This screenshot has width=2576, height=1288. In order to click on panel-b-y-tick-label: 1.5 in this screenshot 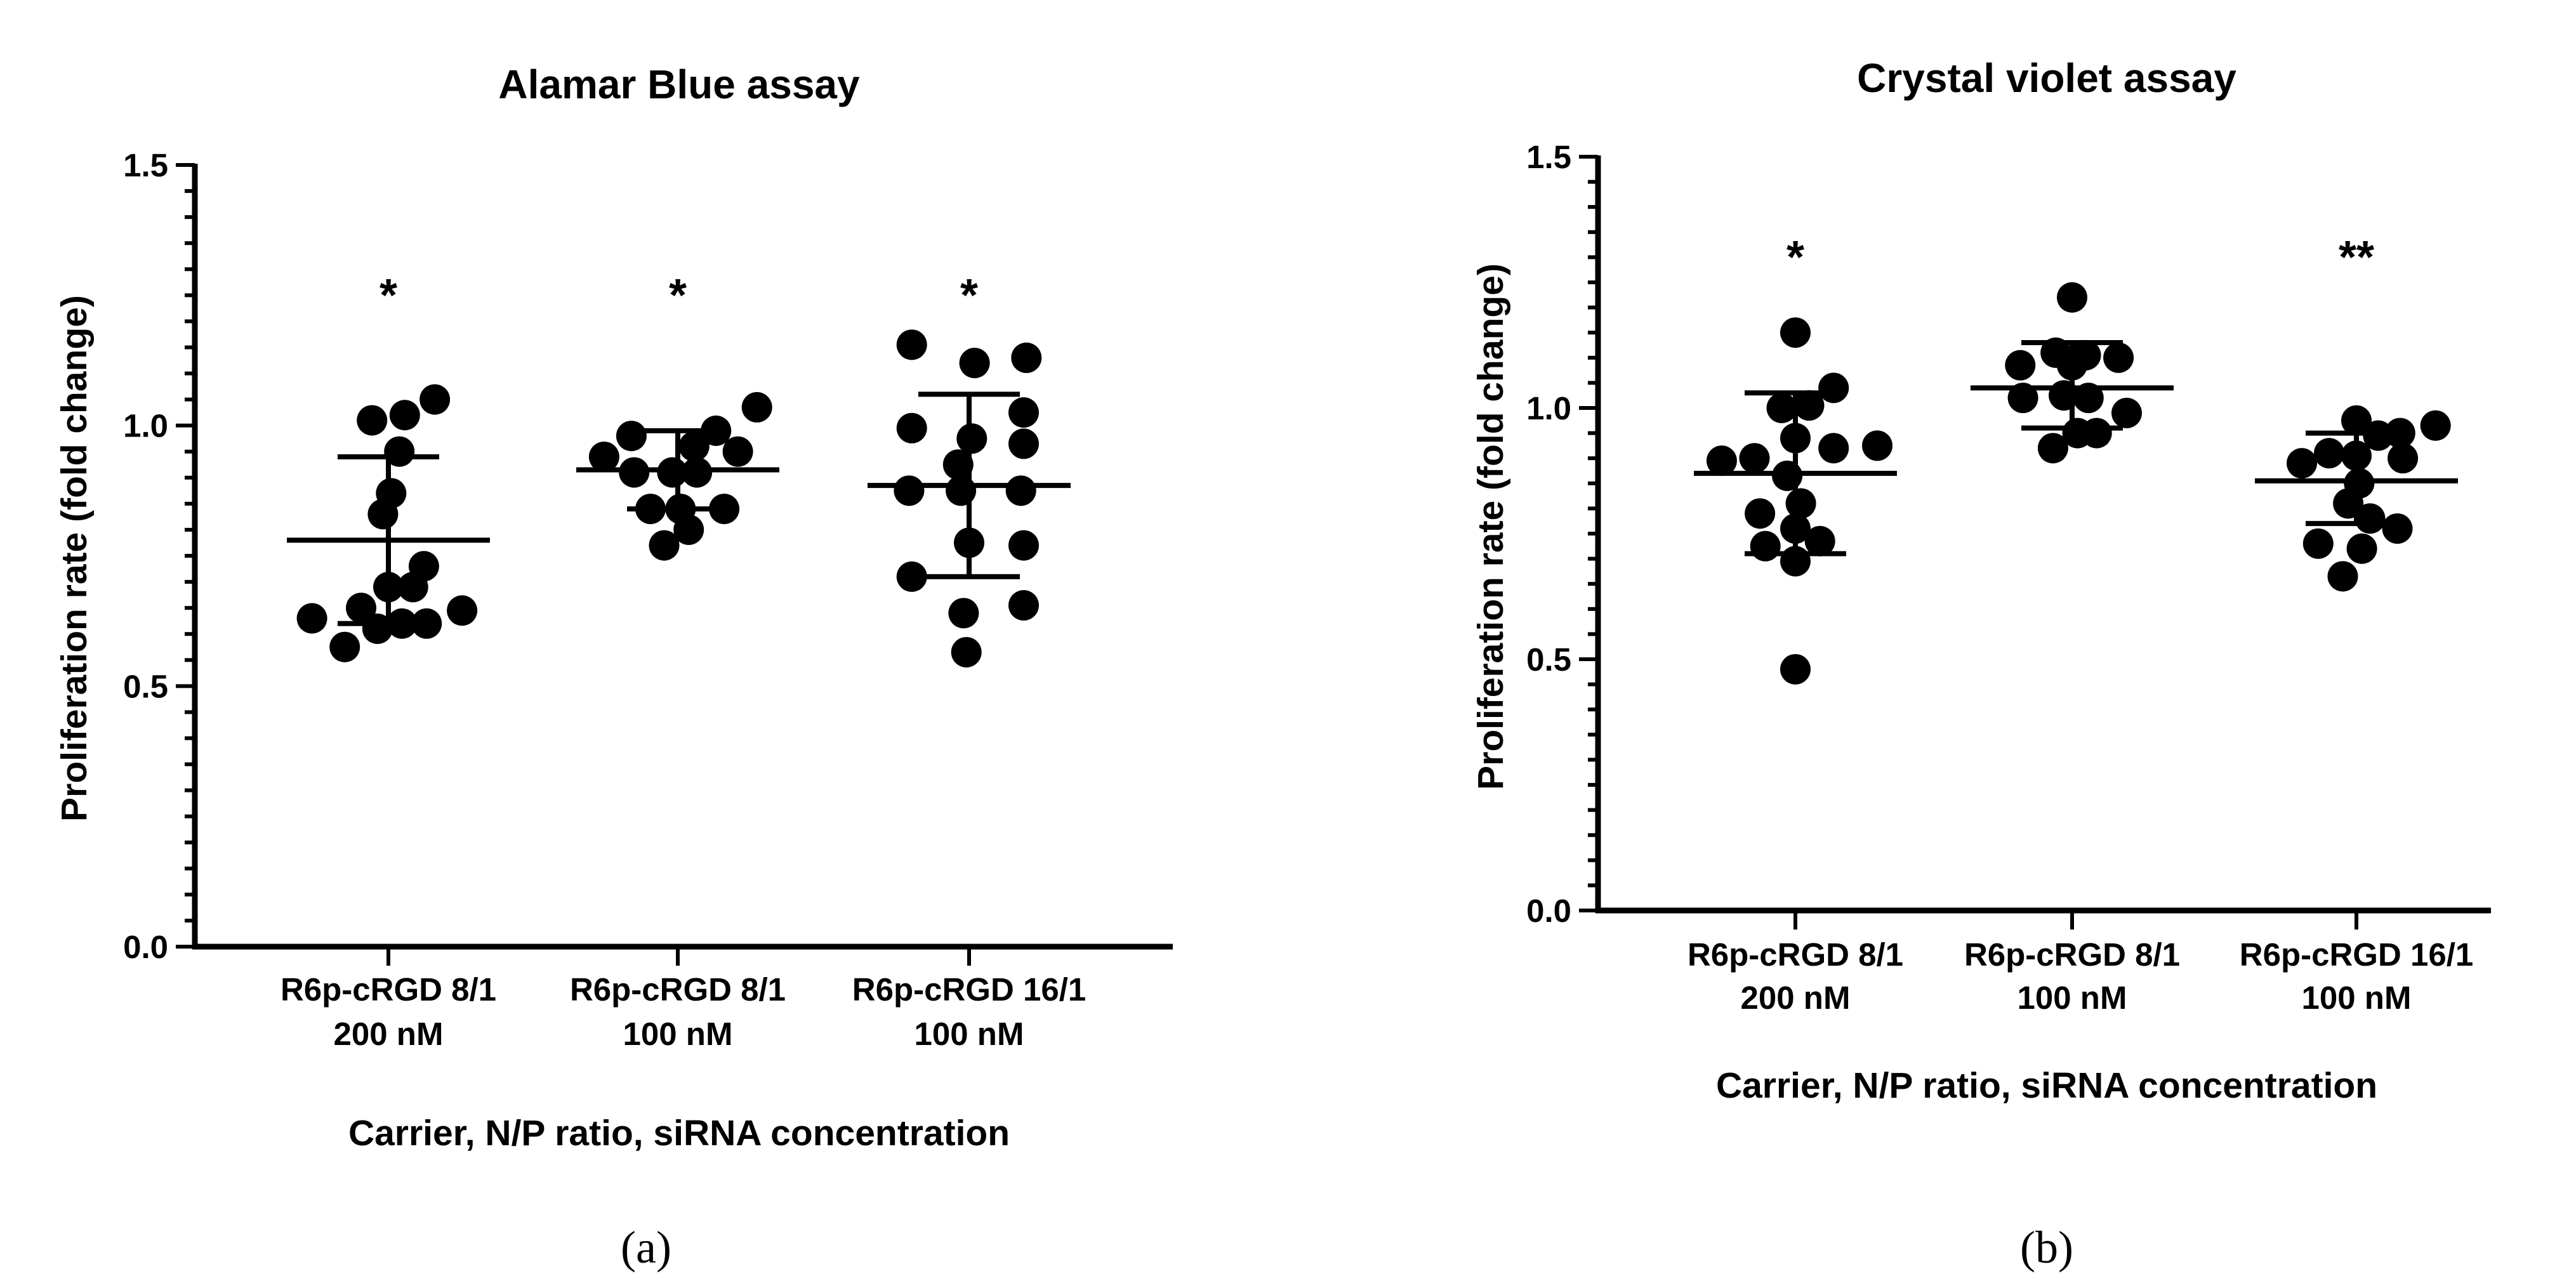, I will do `click(1548, 157)`.